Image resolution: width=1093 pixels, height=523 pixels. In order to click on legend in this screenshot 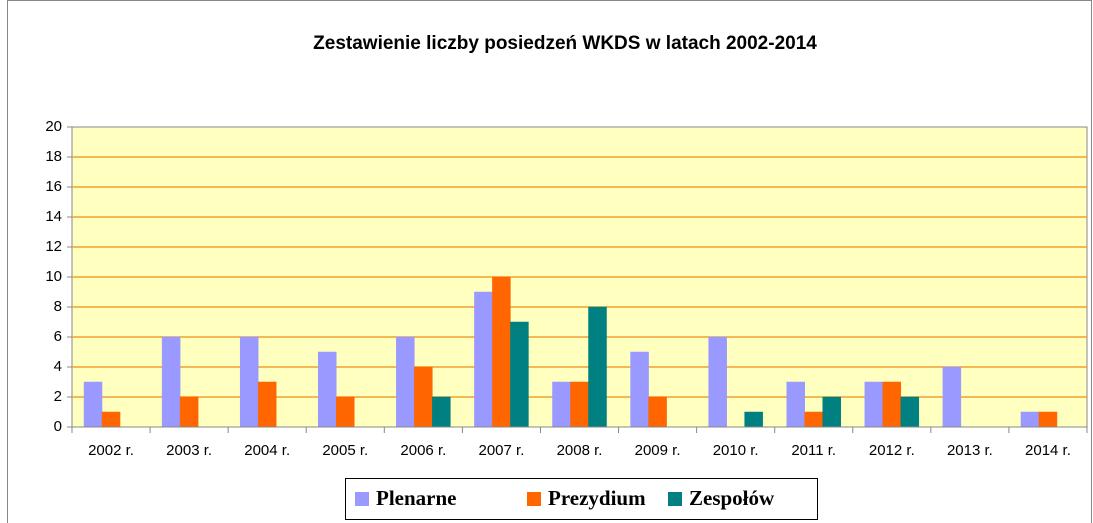, I will do `click(581, 499)`.